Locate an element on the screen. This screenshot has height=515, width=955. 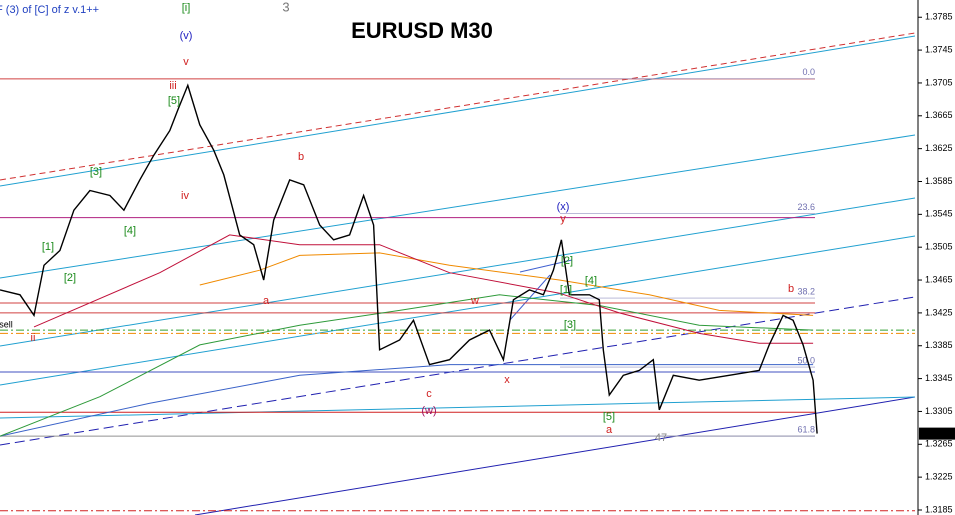
header-mark: [i] is located at coordinates (186, 8).